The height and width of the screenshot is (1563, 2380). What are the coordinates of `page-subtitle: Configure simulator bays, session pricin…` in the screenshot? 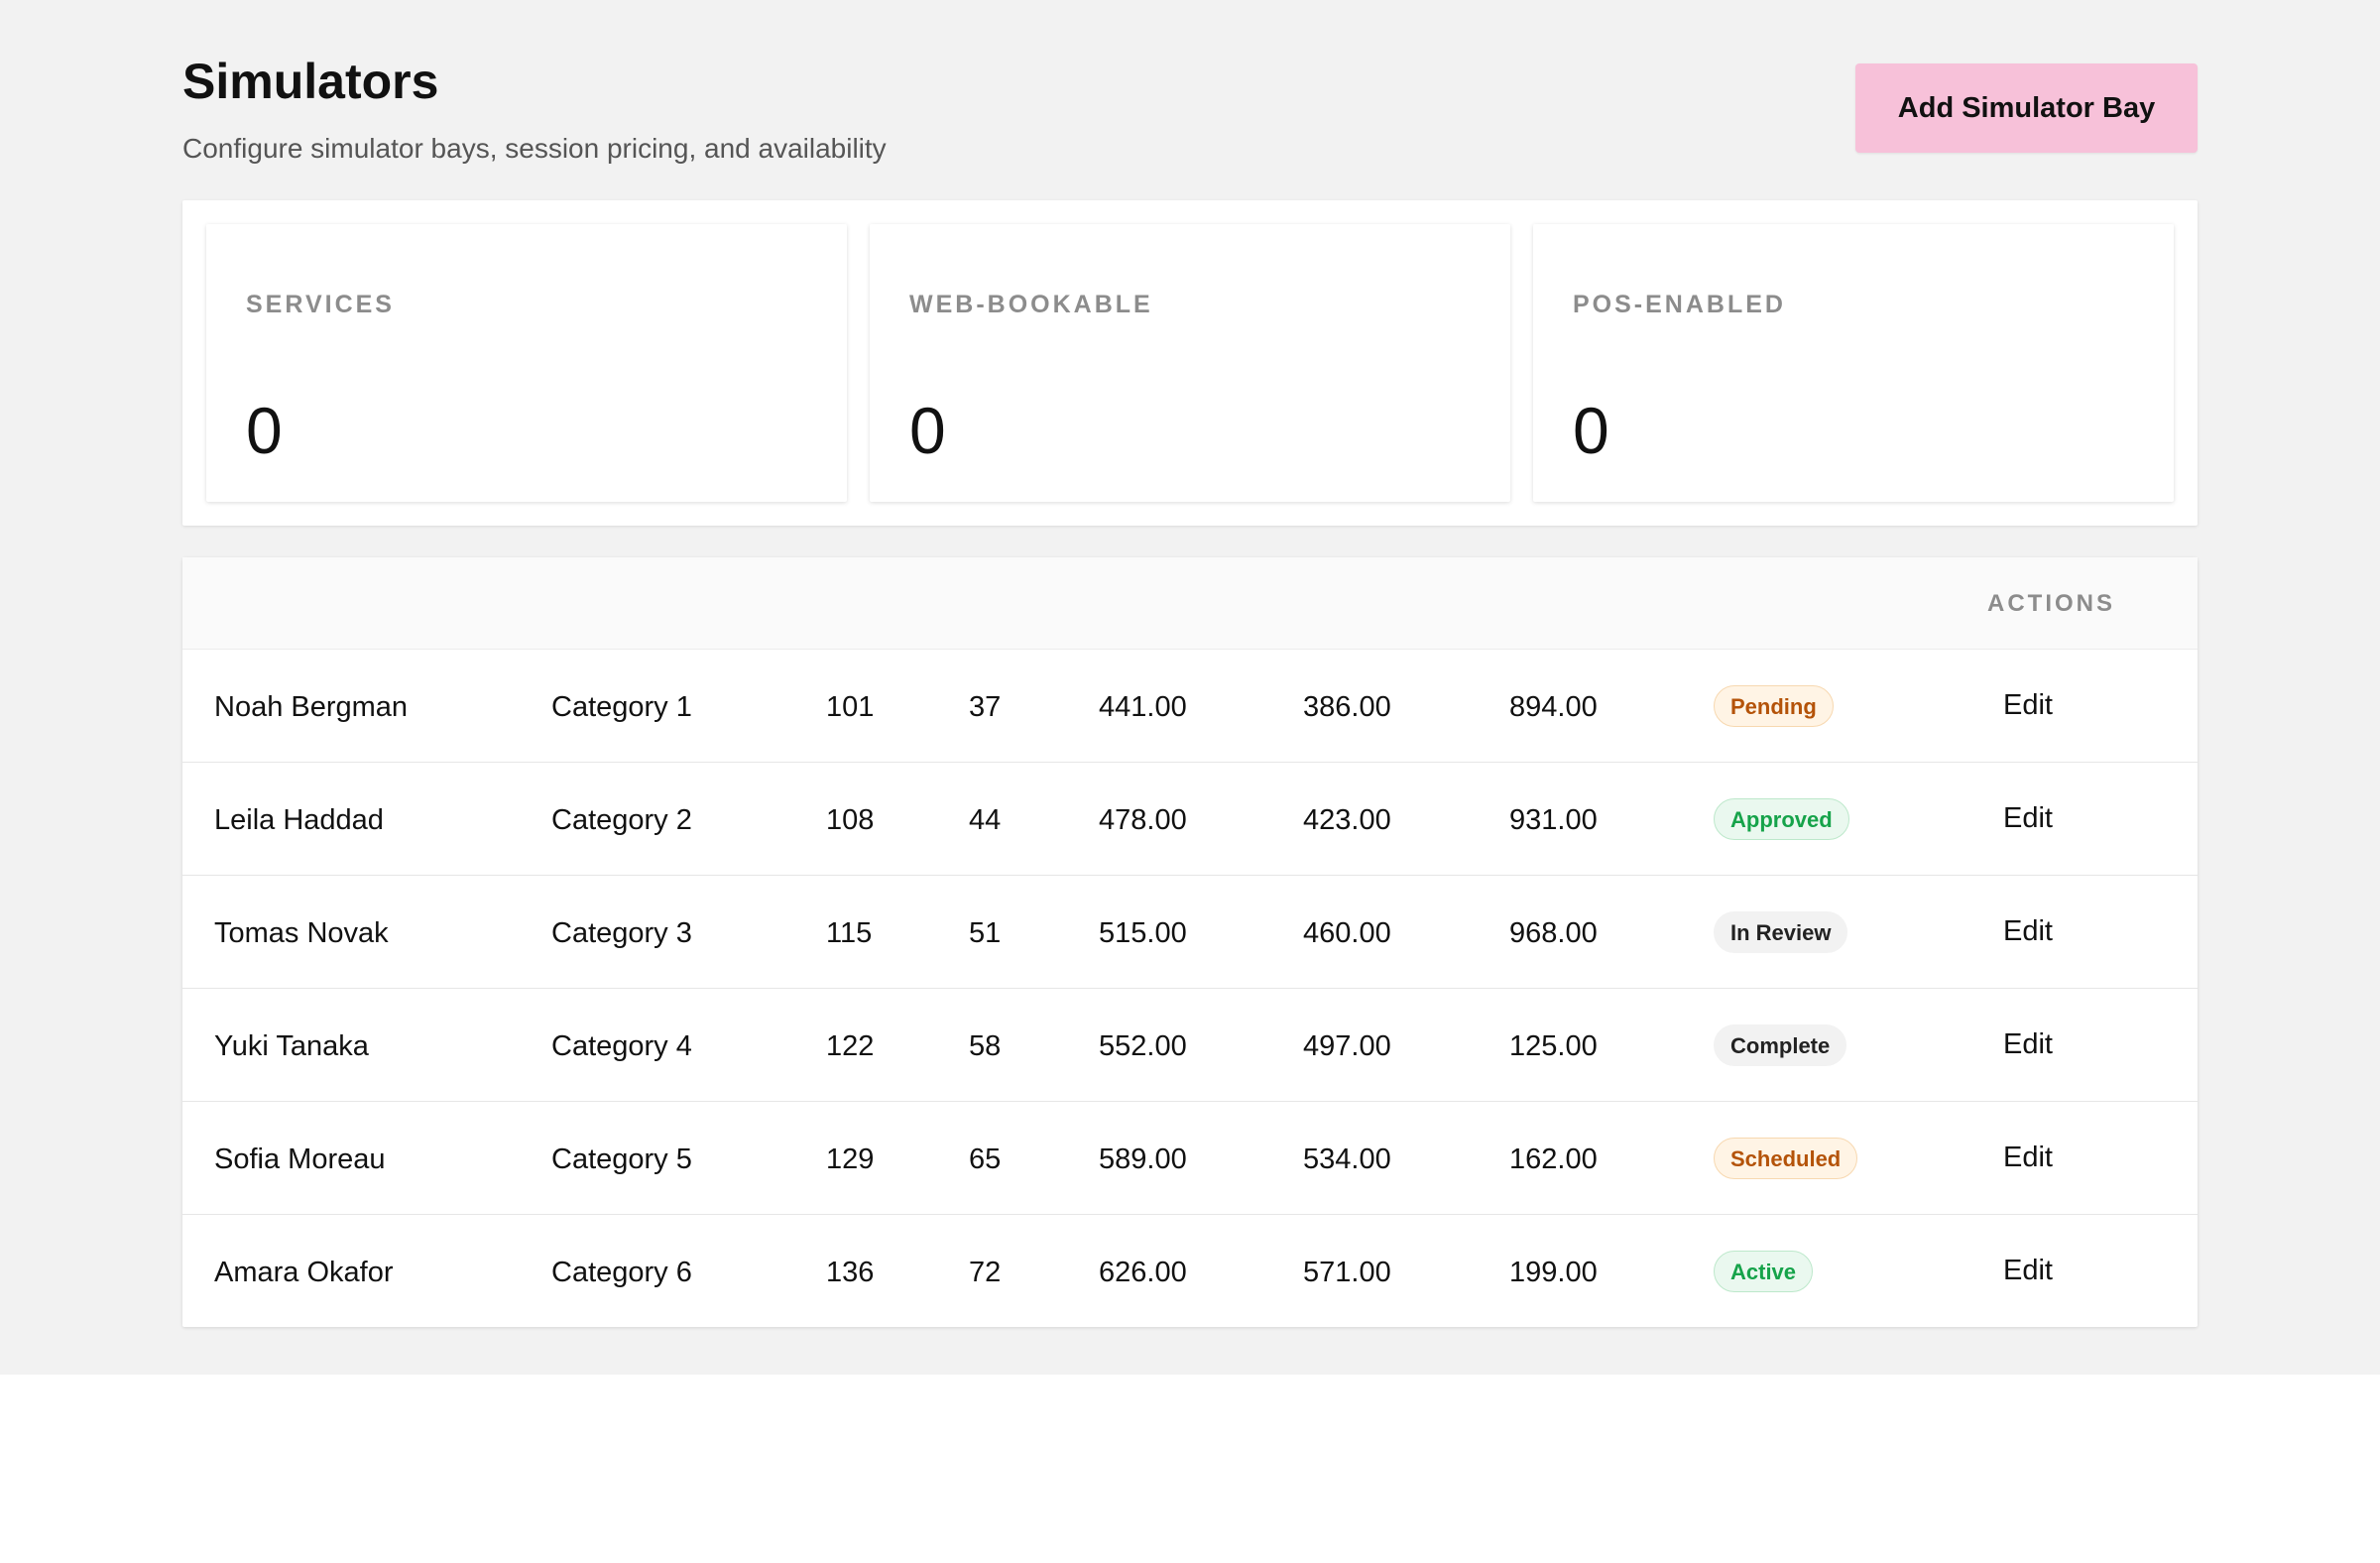 It's located at (534, 148).